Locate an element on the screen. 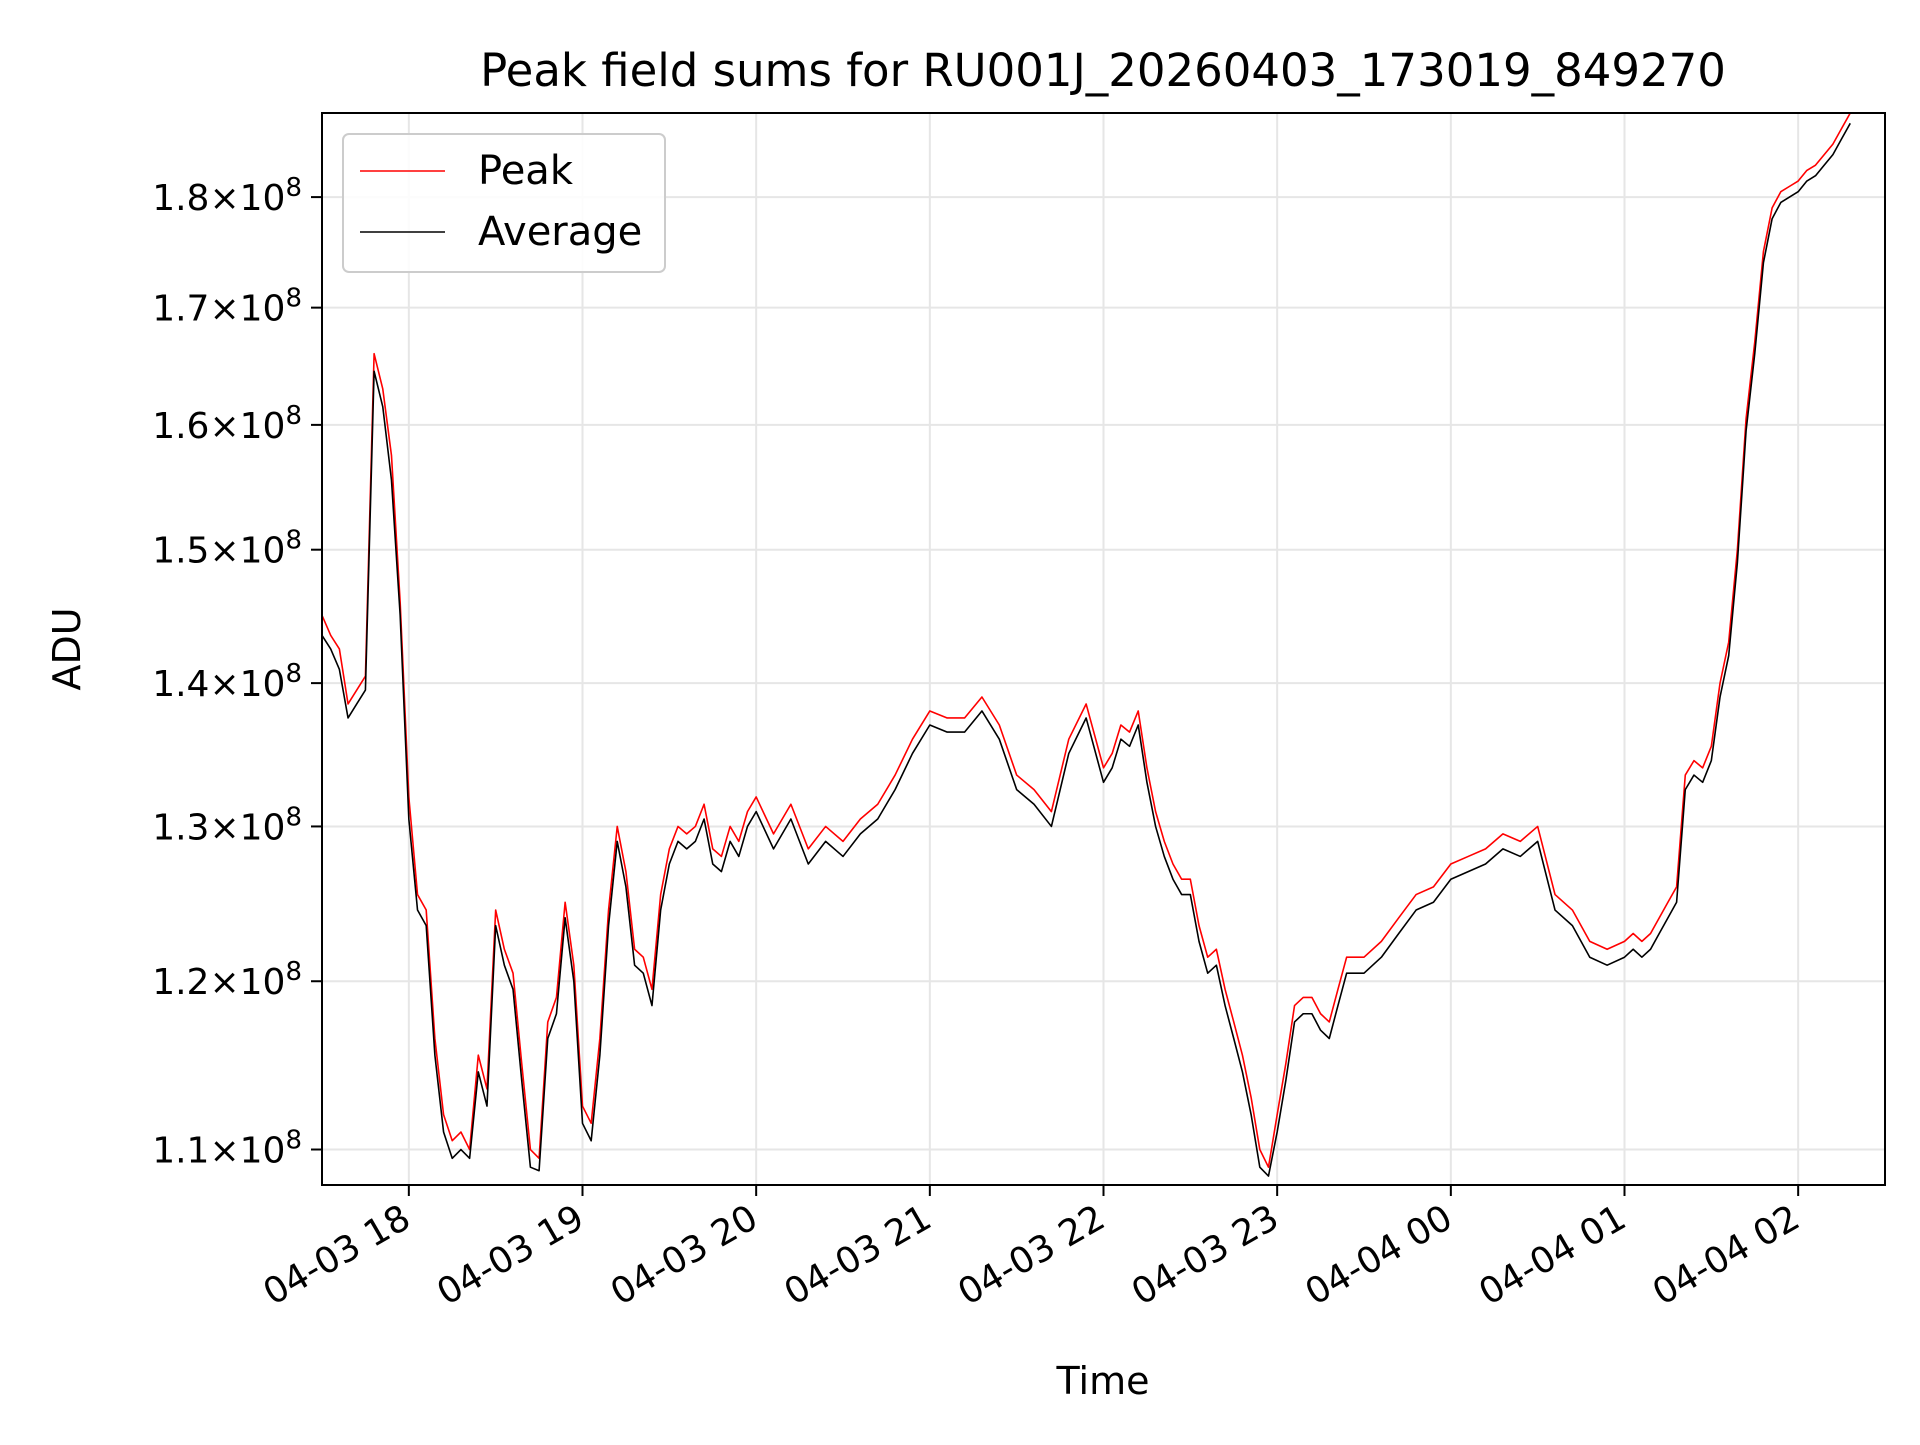  legend-box is located at coordinates (504, 203).